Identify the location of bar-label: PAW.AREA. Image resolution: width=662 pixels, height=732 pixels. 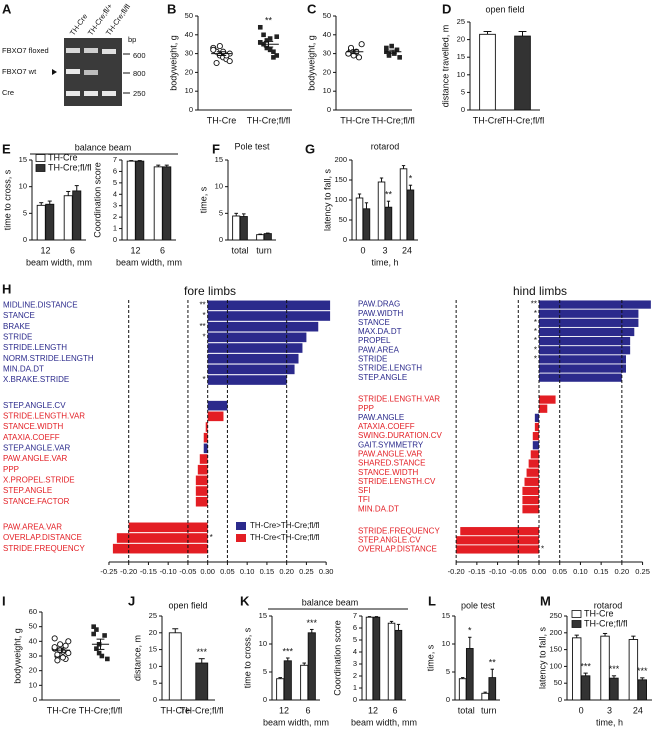
(379, 349).